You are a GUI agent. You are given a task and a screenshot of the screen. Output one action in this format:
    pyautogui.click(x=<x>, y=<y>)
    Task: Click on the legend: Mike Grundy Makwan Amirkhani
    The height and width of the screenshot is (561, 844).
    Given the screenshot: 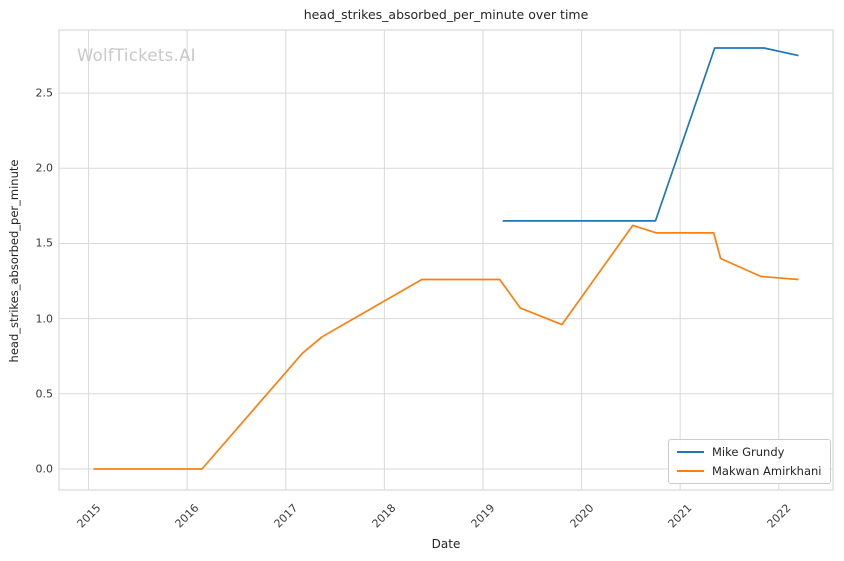 What is the action you would take?
    pyautogui.click(x=749, y=461)
    